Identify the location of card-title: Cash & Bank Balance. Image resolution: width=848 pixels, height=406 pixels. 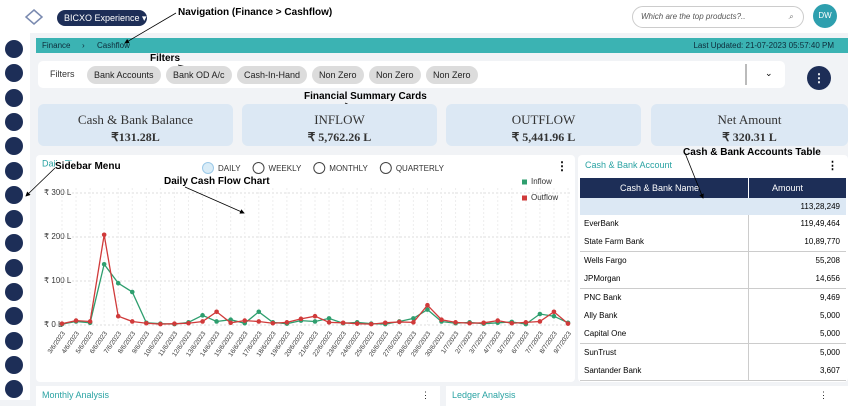
(135, 119).